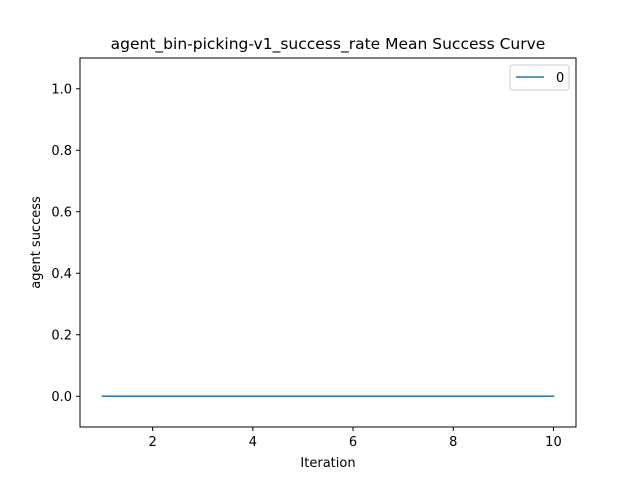 This screenshot has width=640, height=480. I want to click on y-tick-label: 1.0, so click(61, 89).